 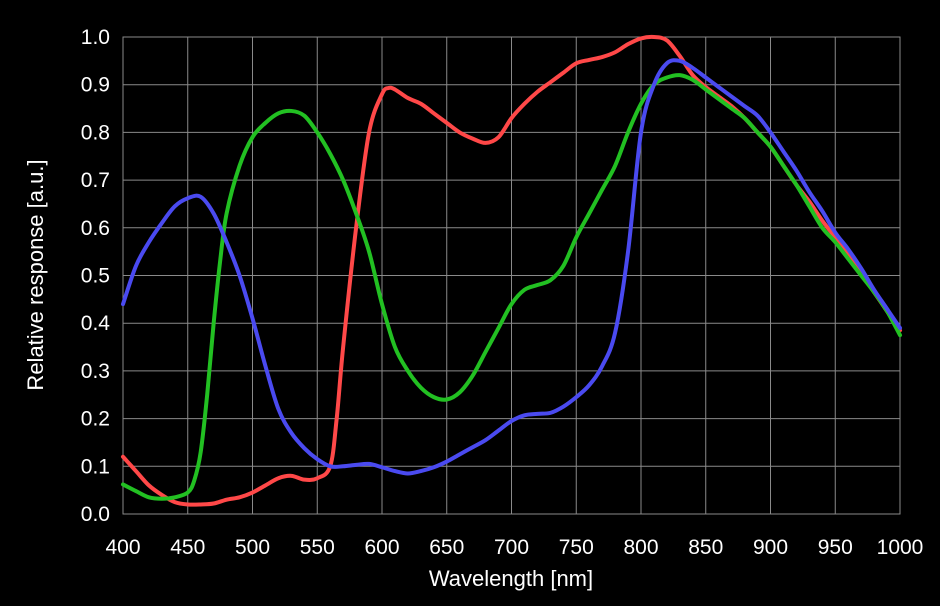 I want to click on y-tick-label: 0.4, so click(x=96, y=323).